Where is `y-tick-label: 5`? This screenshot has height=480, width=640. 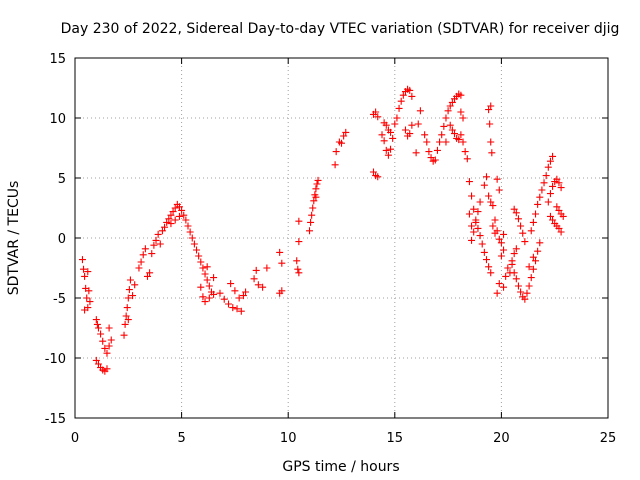
y-tick-label: 5 is located at coordinates (62, 179).